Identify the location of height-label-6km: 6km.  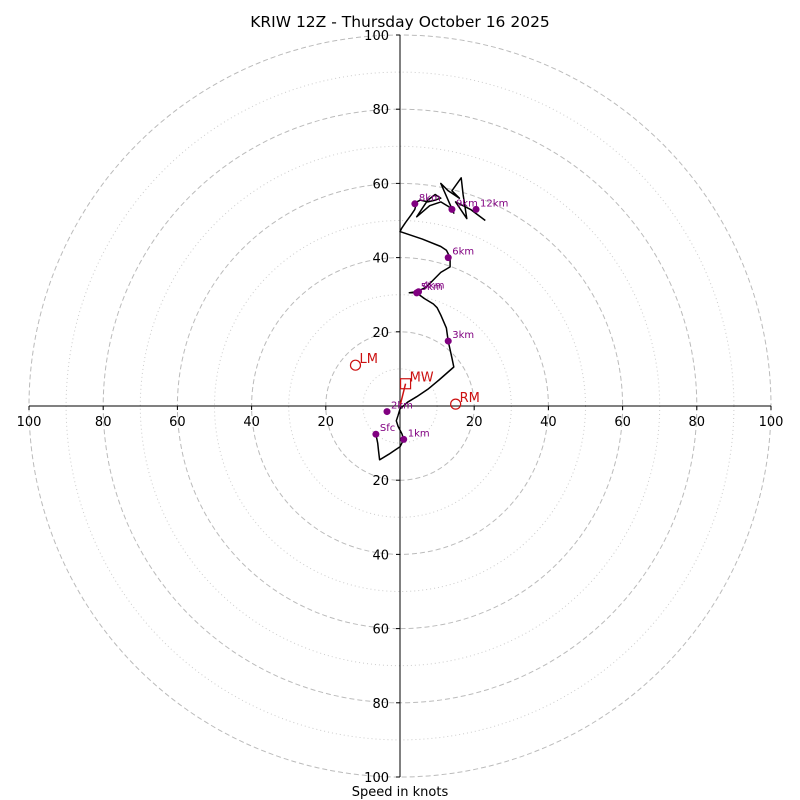
(463, 252).